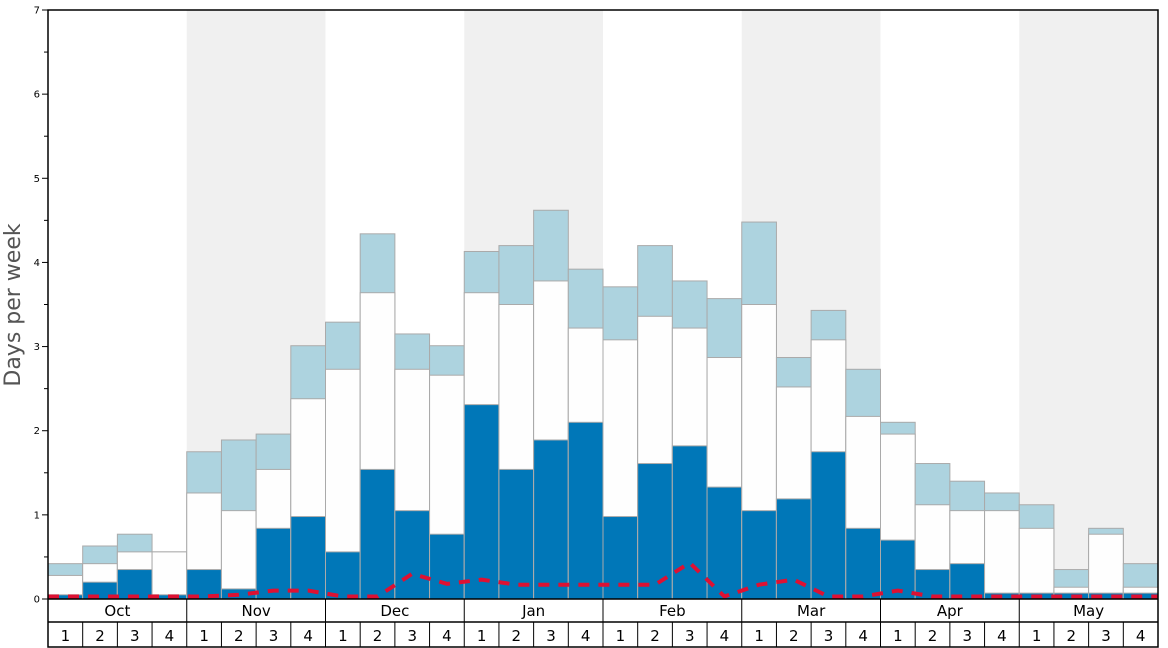 This screenshot has height=648, width=1168. I want to click on week-label-11: 4, so click(447, 636).